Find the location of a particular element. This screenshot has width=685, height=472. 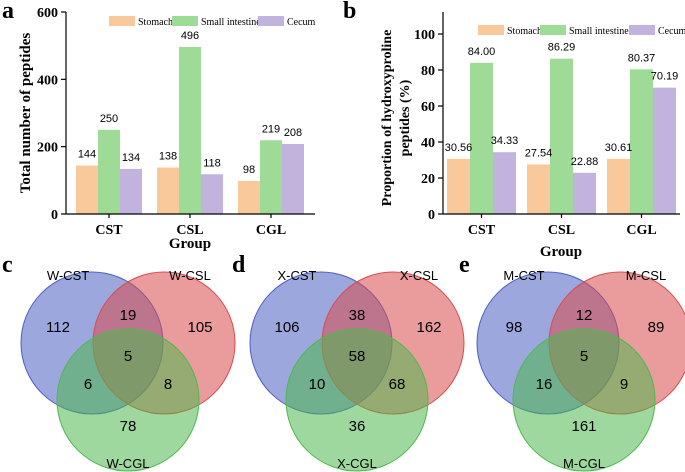

panel-b-x-tick-label: CSL is located at coordinates (561, 230).